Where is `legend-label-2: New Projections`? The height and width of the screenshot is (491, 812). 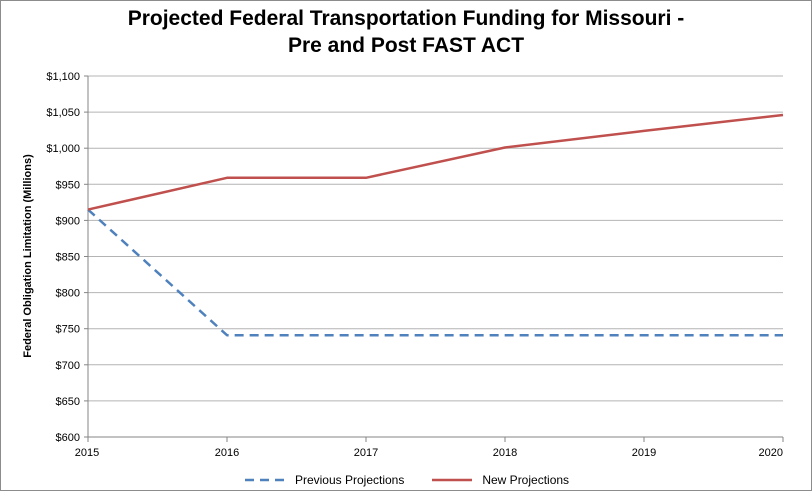
legend-label-2: New Projections is located at coordinates (526, 480).